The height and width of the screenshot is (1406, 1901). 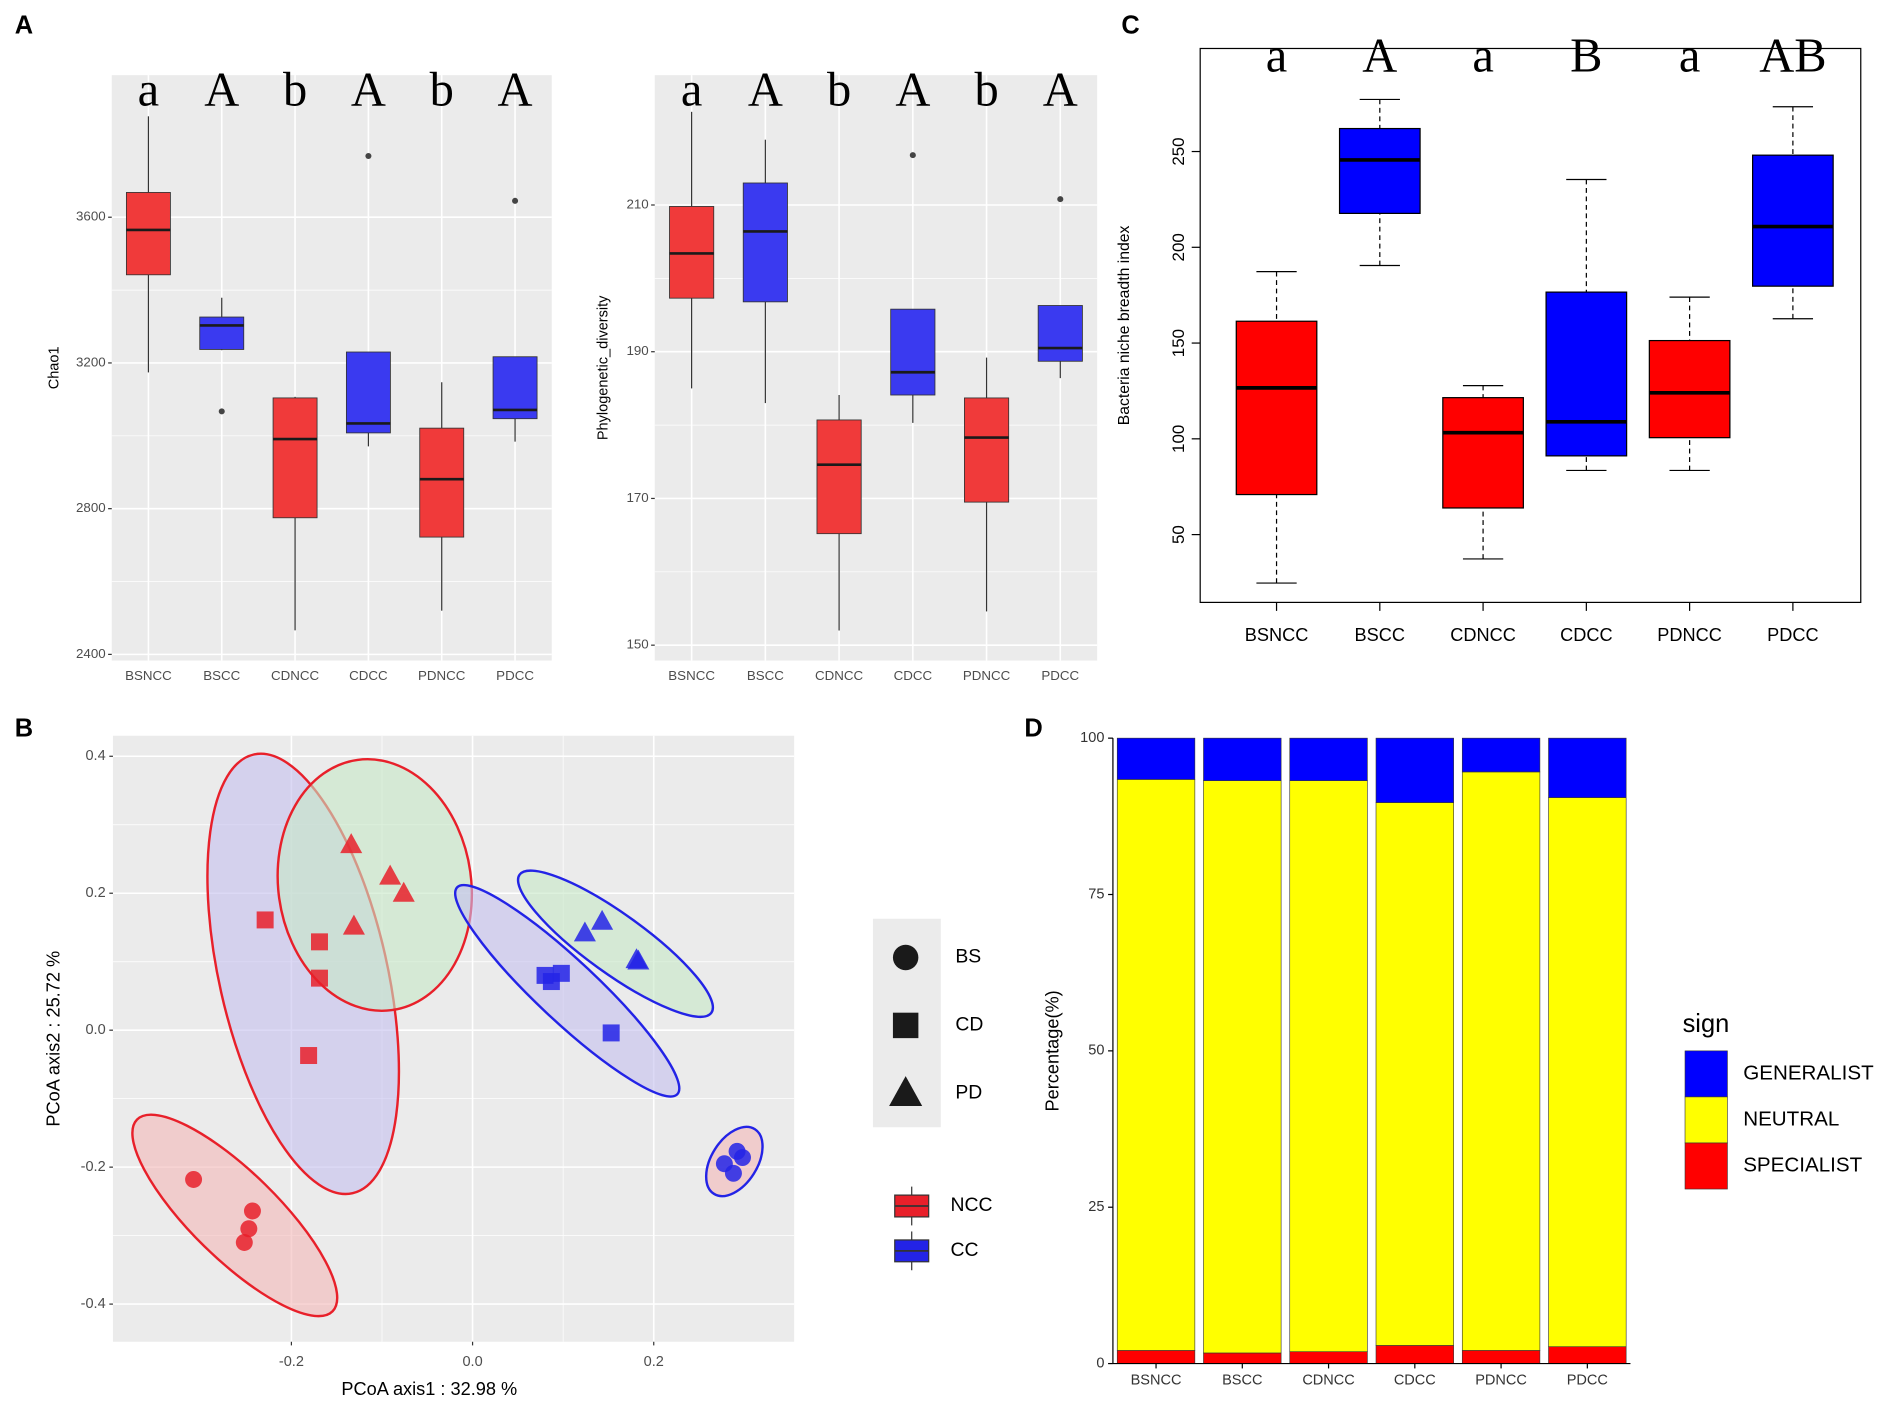 What do you see at coordinates (1096, 894) in the screenshot?
I see `y-tick-label: 75` at bounding box center [1096, 894].